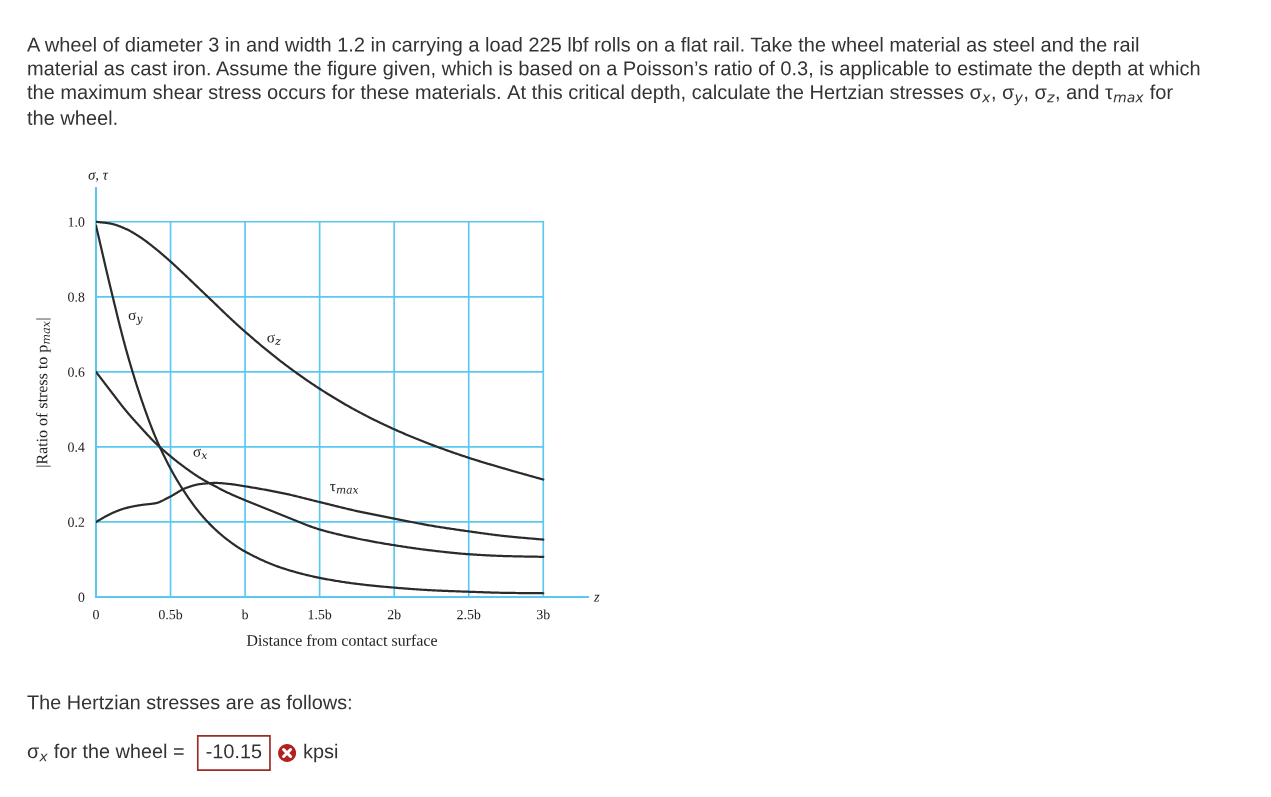  Describe the element at coordinates (596, 598) in the screenshot. I see `text: z` at that location.